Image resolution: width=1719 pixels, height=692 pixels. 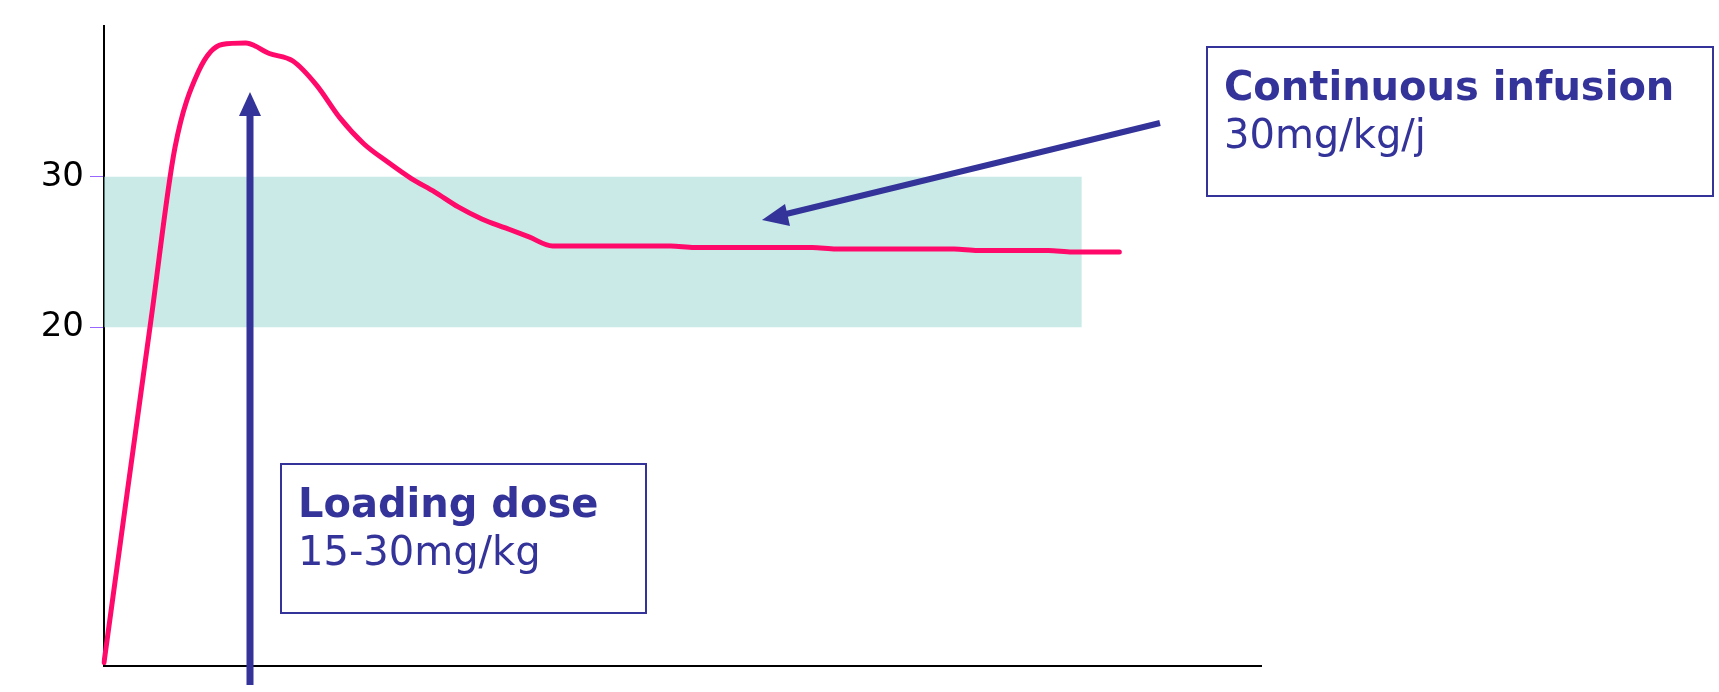 I want to click on annotation: Continuous infusion 30mg/kg/j, so click(x=1450, y=109).